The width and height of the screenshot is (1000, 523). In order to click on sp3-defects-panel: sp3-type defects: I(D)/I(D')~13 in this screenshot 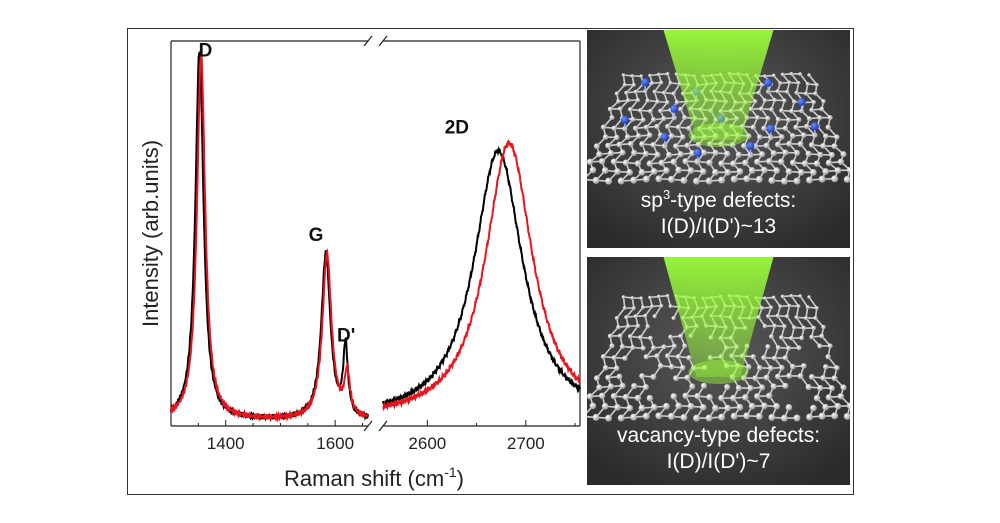, I will do `click(718, 139)`.